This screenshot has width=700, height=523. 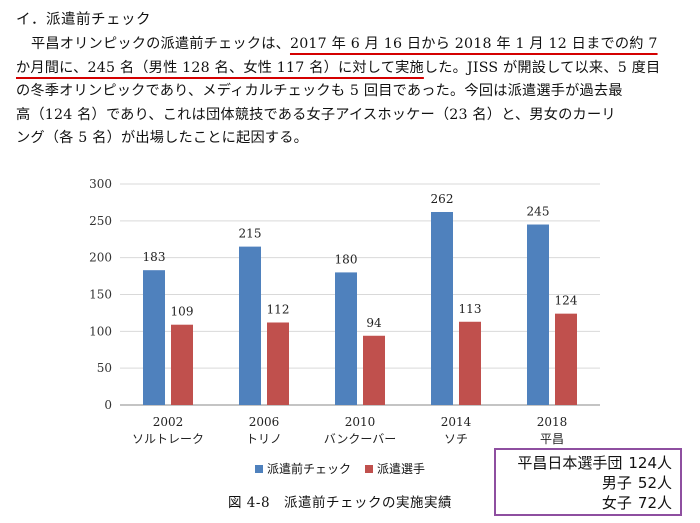 What do you see at coordinates (650, 463) in the screenshot?
I see `summary-value: 124人` at bounding box center [650, 463].